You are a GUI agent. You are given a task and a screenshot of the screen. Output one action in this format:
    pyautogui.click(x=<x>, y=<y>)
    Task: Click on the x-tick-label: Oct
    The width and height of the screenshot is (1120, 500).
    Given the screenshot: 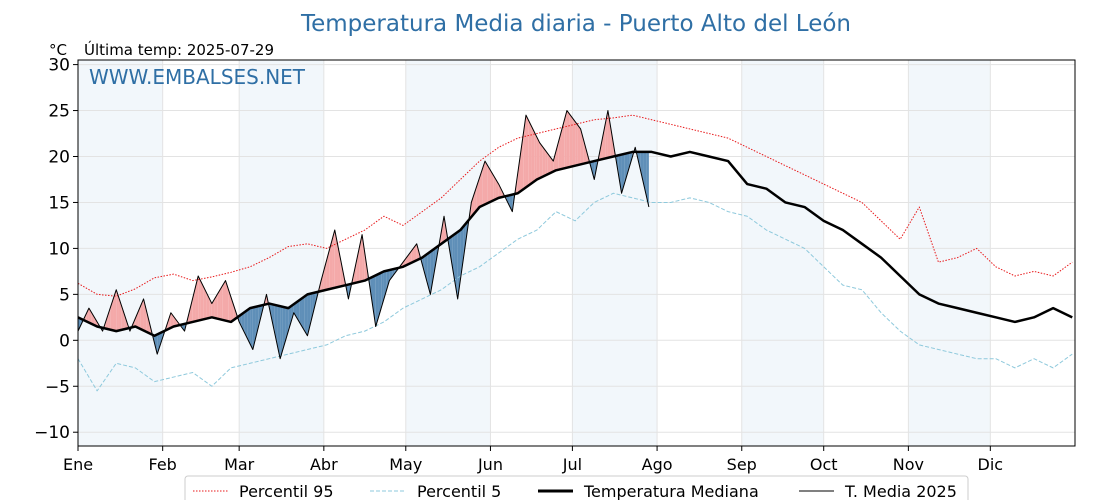 What is the action you would take?
    pyautogui.click(x=824, y=464)
    